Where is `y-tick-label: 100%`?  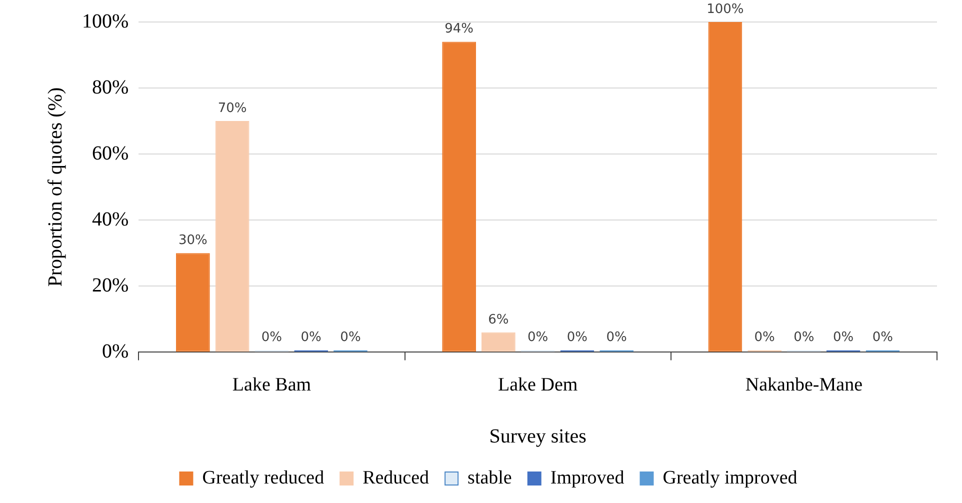 y-tick-label: 100% is located at coordinates (105, 21).